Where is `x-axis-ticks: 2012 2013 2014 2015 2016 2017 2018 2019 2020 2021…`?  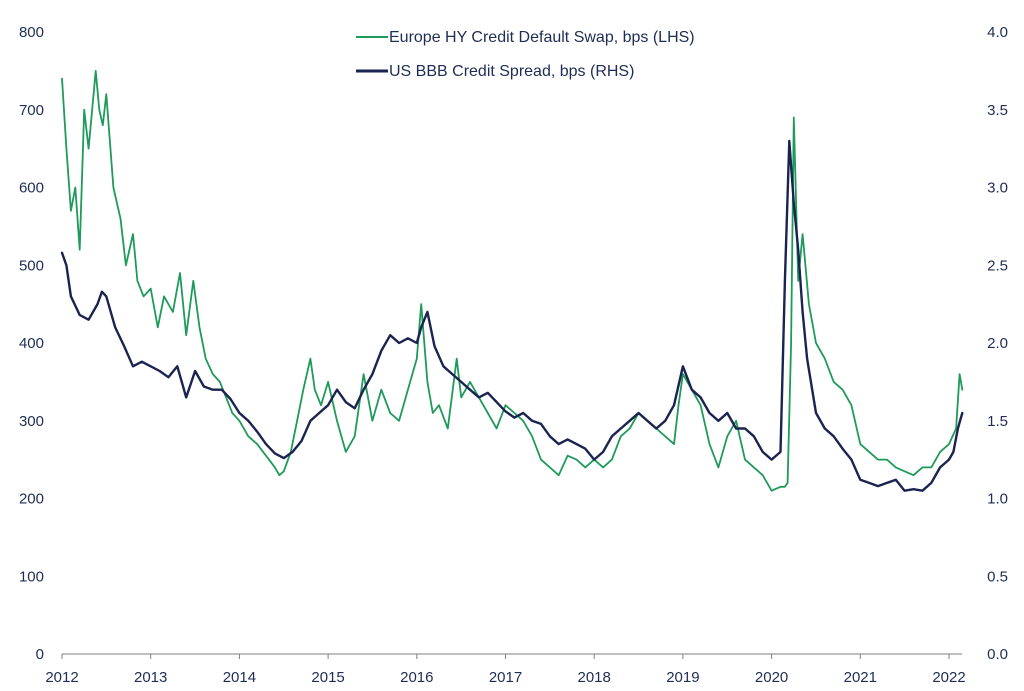
x-axis-ticks: 2012 2013 2014 2015 2016 2017 2018 2019 2020 2021… is located at coordinates (505, 670).